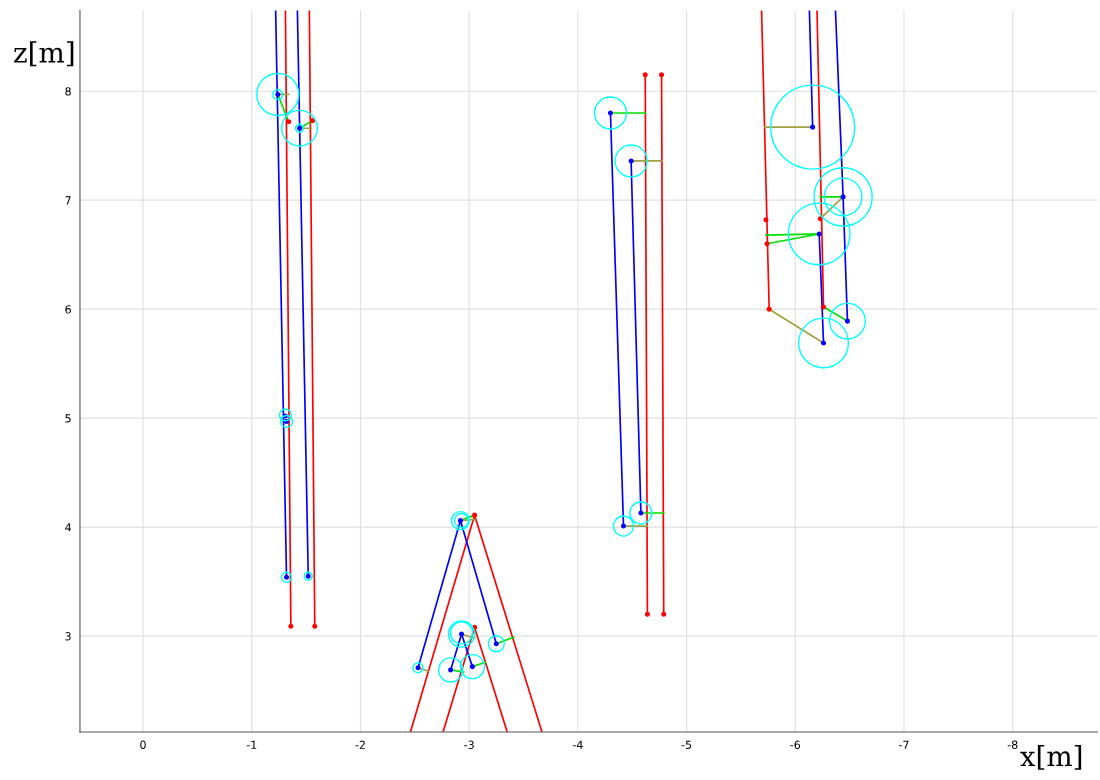 The width and height of the screenshot is (1100, 780). I want to click on y-axis-title: z[m], so click(44, 54).